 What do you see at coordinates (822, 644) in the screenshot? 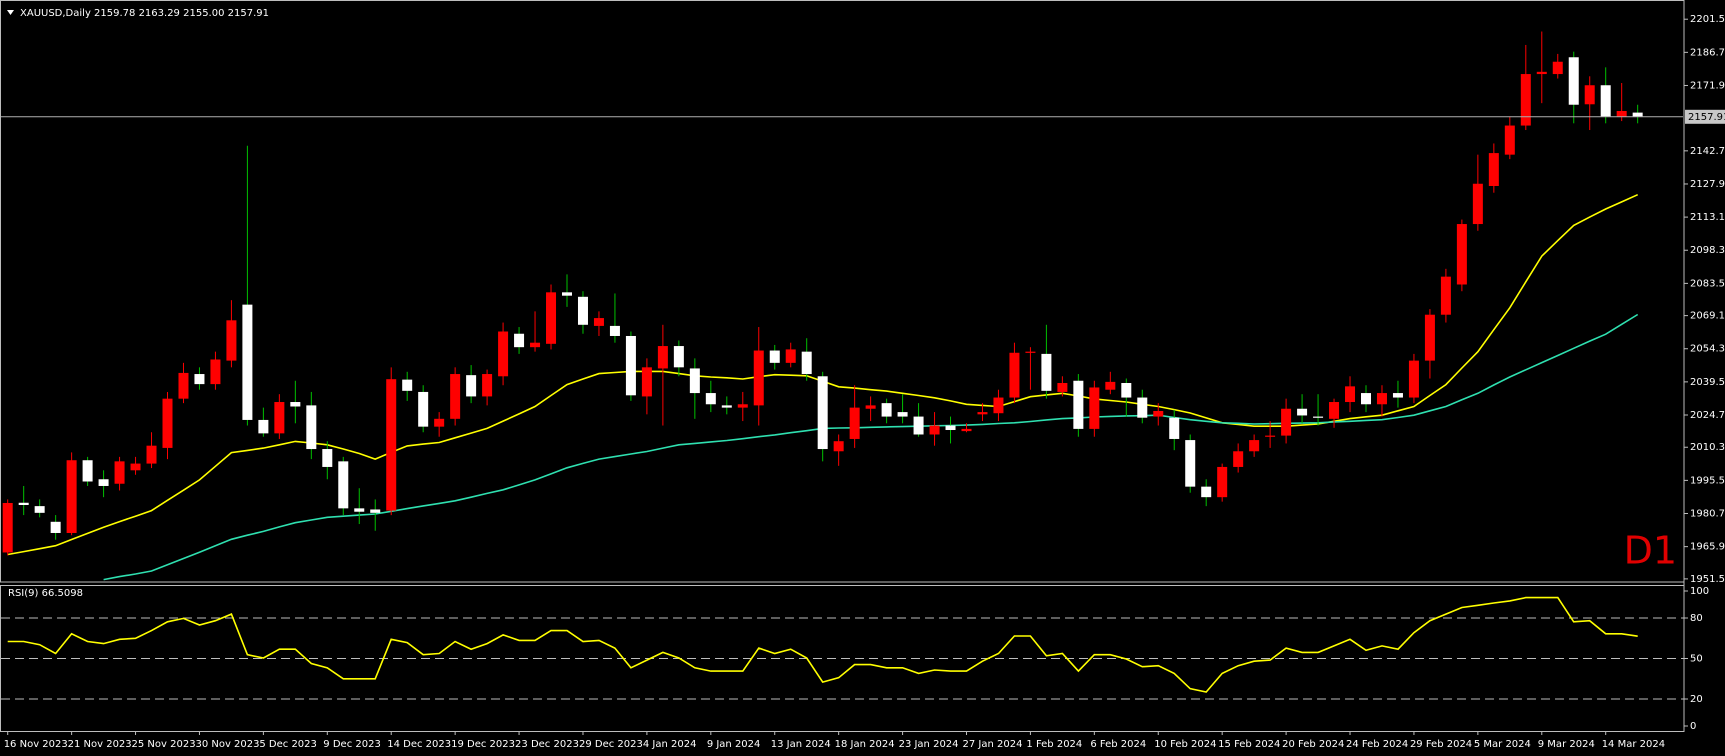
I see `rsi-line` at bounding box center [822, 644].